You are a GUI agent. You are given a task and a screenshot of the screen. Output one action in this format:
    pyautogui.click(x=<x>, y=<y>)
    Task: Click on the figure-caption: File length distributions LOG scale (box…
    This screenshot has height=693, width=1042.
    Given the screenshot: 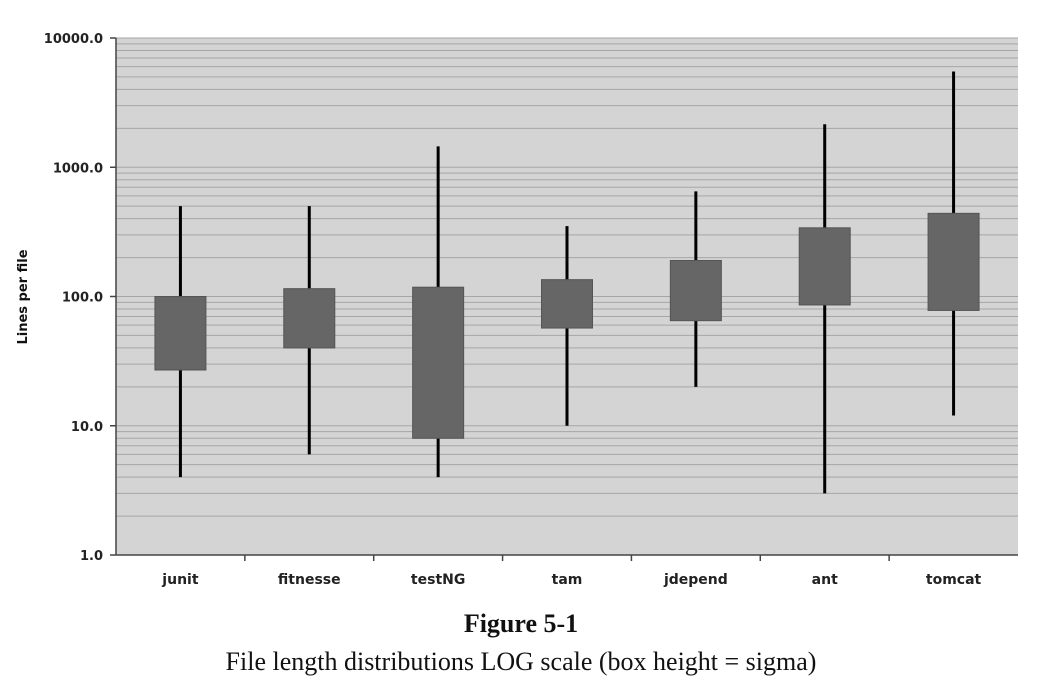 What is the action you would take?
    pyautogui.click(x=521, y=661)
    